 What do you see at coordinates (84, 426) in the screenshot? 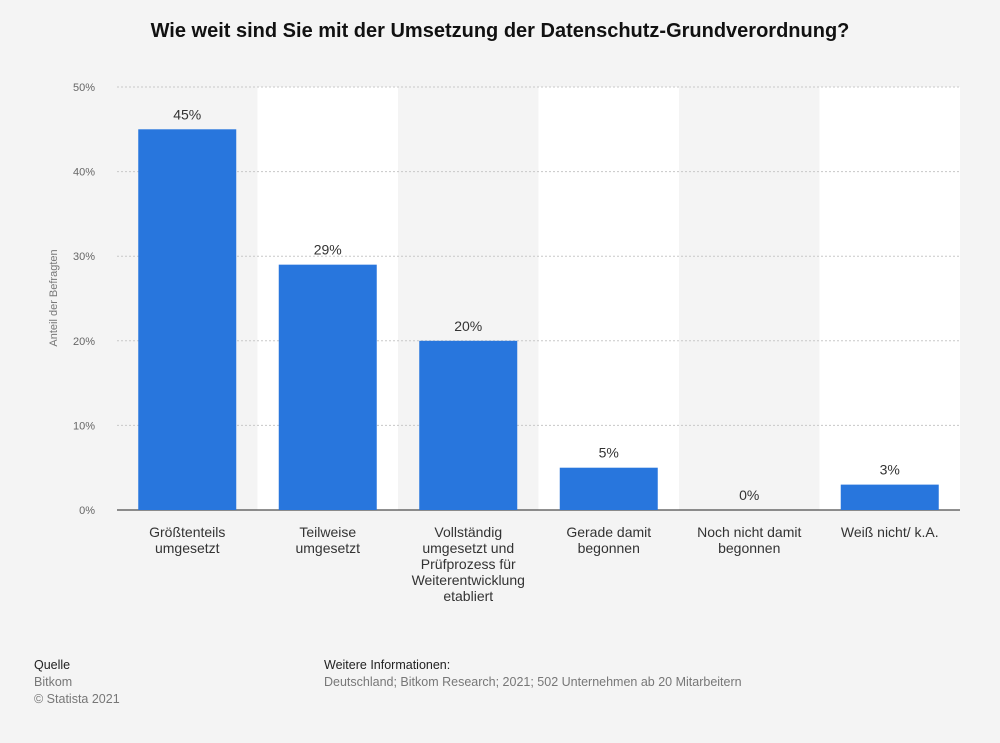
I see `y-tick-label: 10%` at bounding box center [84, 426].